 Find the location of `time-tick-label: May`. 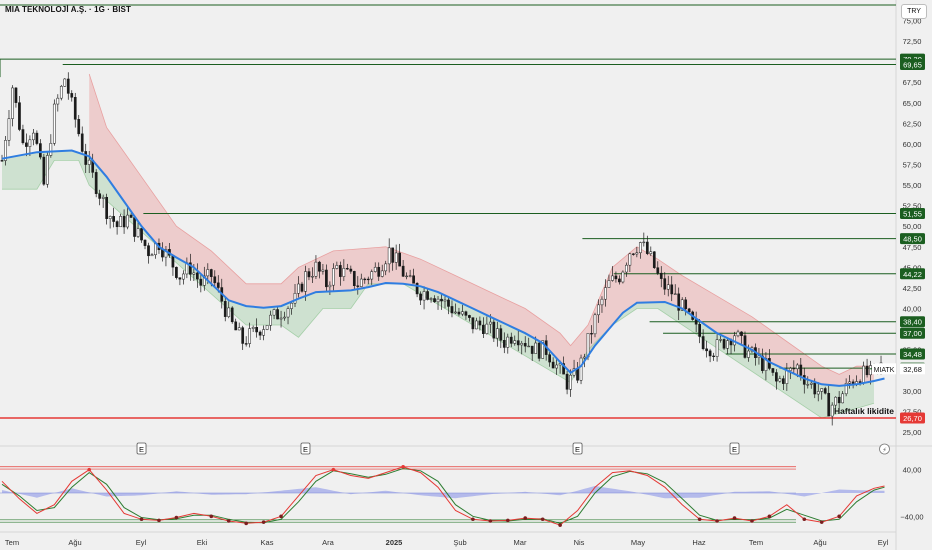

time-tick-label: May is located at coordinates (638, 542).